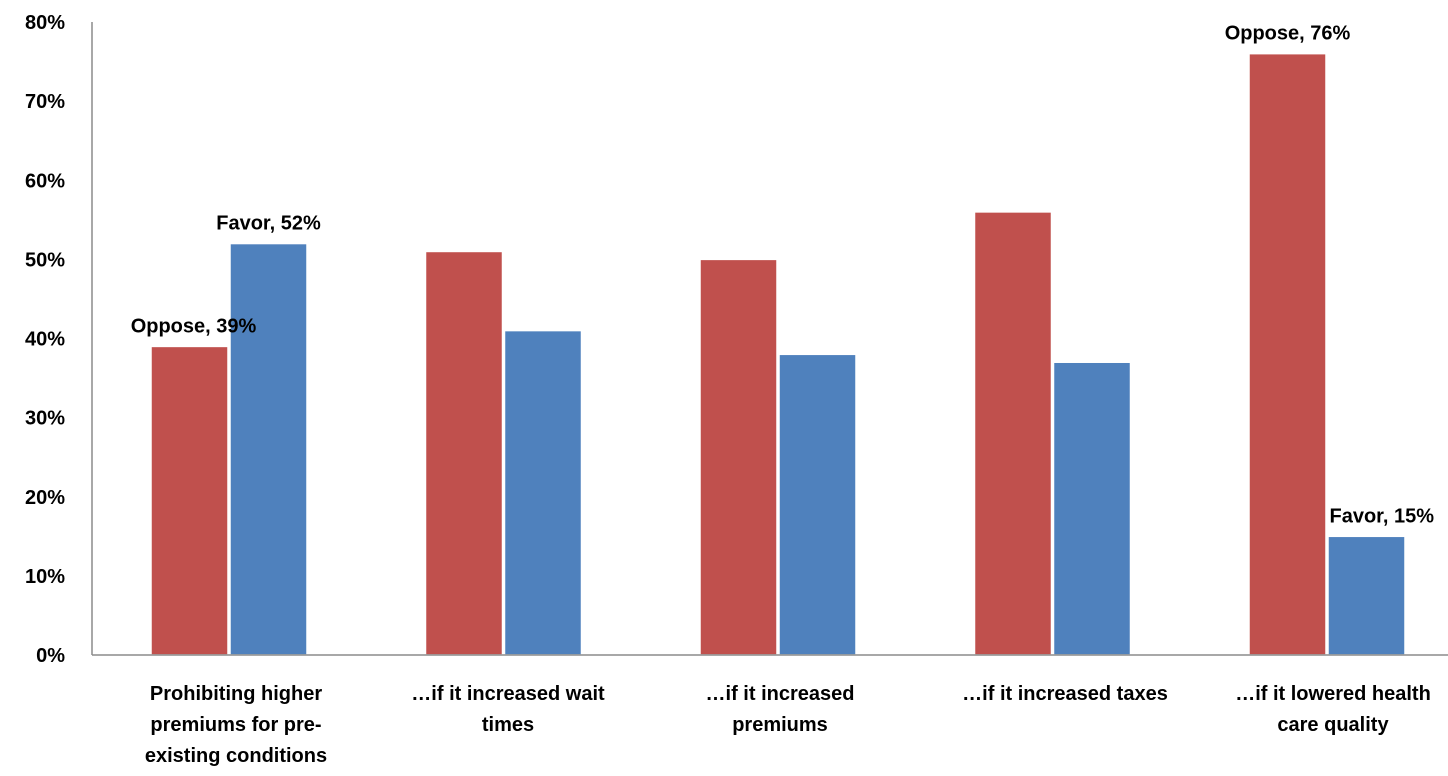 Image resolution: width=1448 pixels, height=776 pixels. What do you see at coordinates (1333, 694) in the screenshot?
I see `x-category-label-line: …if it lowered health` at bounding box center [1333, 694].